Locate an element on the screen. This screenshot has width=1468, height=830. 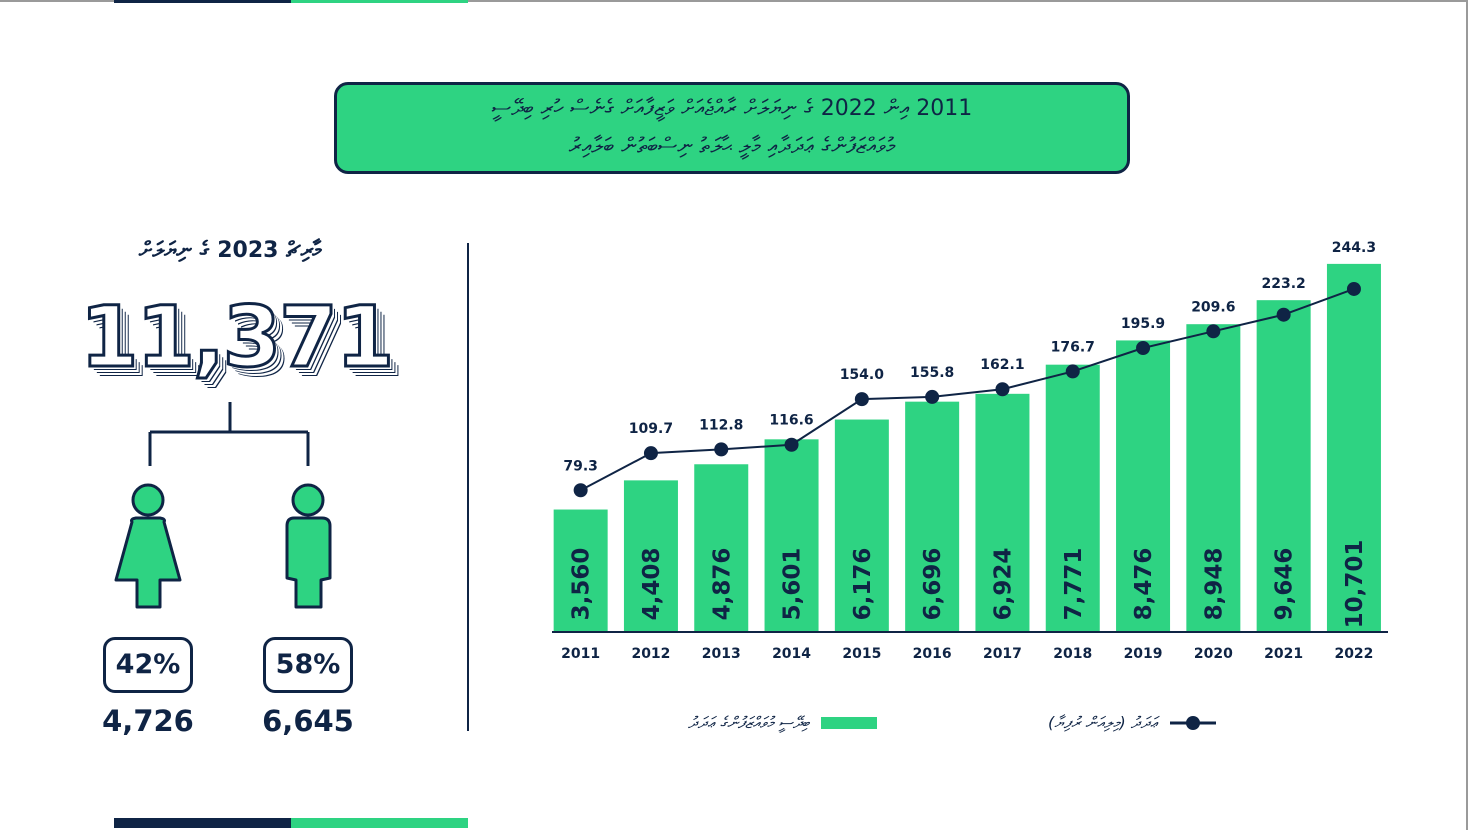
line-value-label-2021: 223.2 is located at coordinates (1284, 284).